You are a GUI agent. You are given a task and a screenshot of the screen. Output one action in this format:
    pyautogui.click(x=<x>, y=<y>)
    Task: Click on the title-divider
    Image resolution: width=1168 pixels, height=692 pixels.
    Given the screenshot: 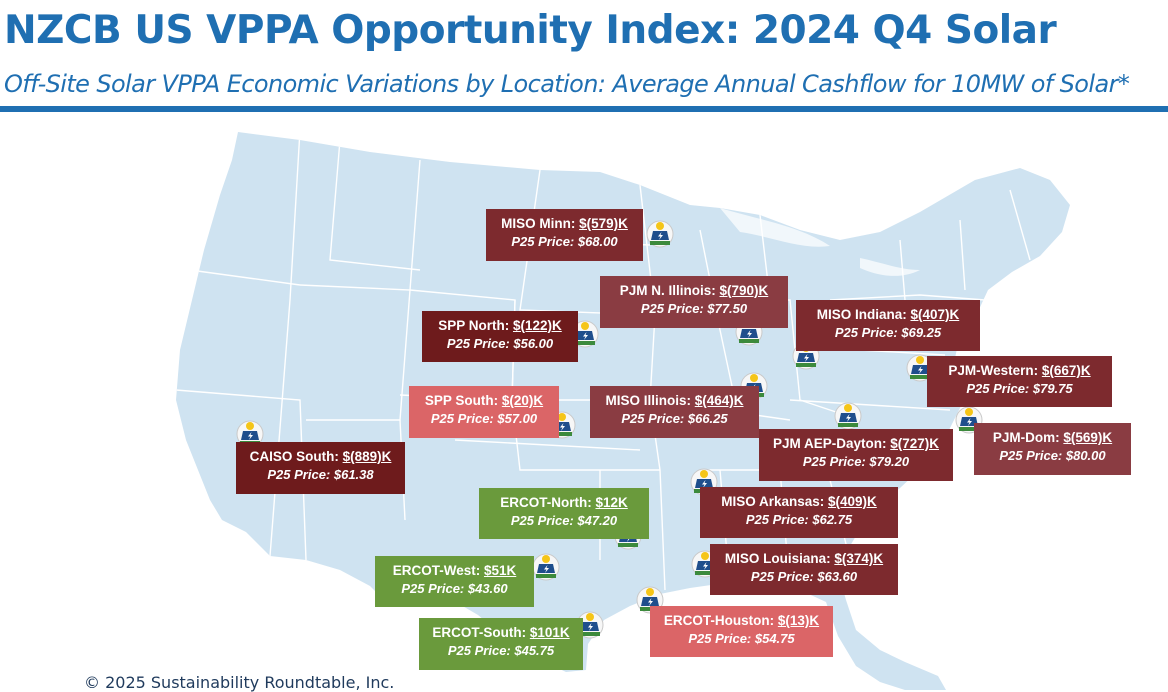 What is the action you would take?
    pyautogui.click(x=584, y=109)
    